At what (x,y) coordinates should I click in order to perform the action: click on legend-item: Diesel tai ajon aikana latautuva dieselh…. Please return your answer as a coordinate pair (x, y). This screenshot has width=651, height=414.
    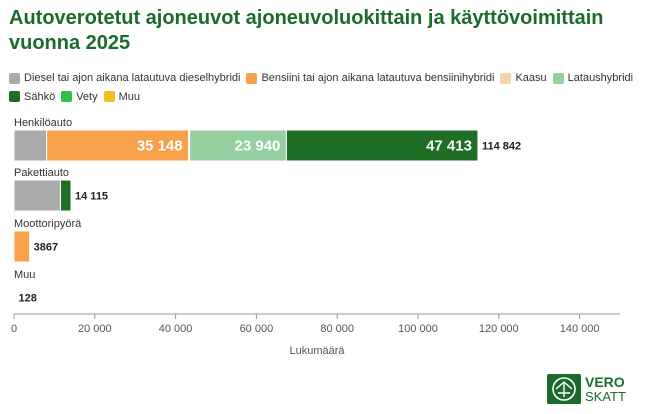
    Looking at the image, I should click on (124, 78).